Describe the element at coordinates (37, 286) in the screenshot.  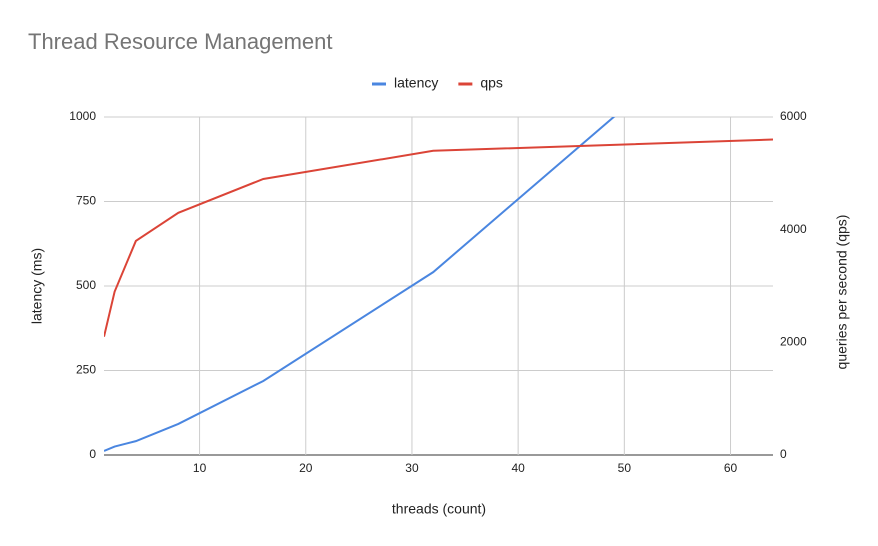
I see `y-axis-label: latency (ms)` at that location.